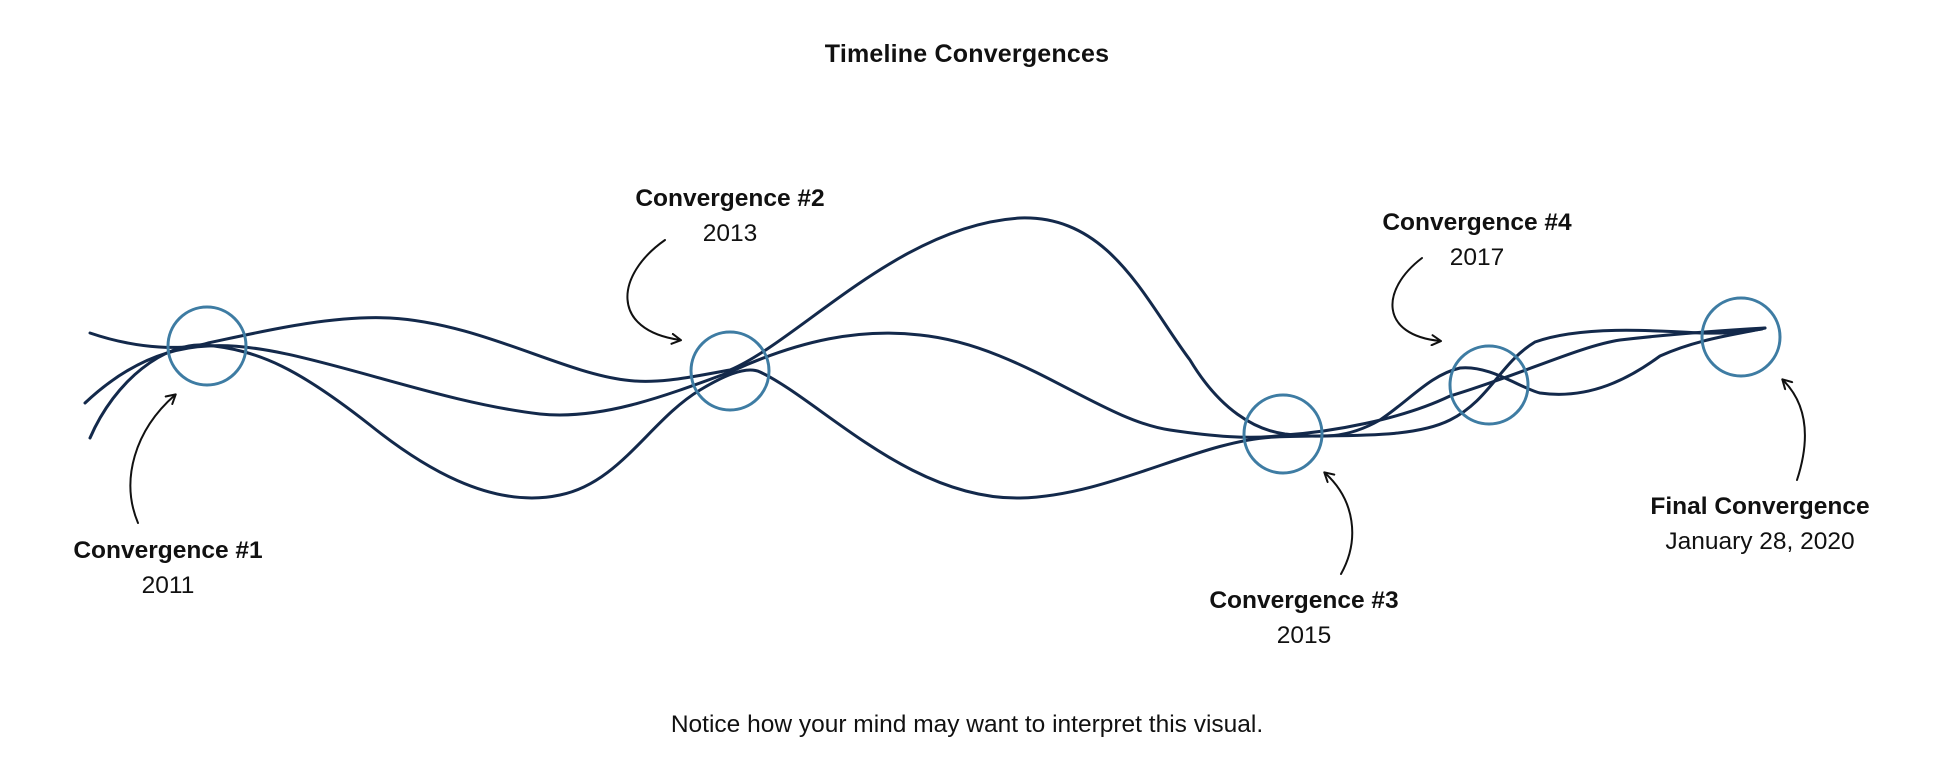 This screenshot has width=1934, height=772. Describe the element at coordinates (1760, 541) in the screenshot. I see `final-convergence-date: January 28, 2020` at that location.